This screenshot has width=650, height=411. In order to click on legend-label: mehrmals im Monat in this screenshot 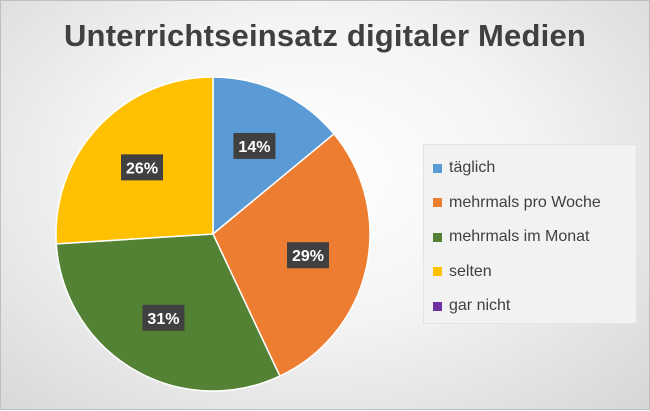, I will do `click(519, 237)`.